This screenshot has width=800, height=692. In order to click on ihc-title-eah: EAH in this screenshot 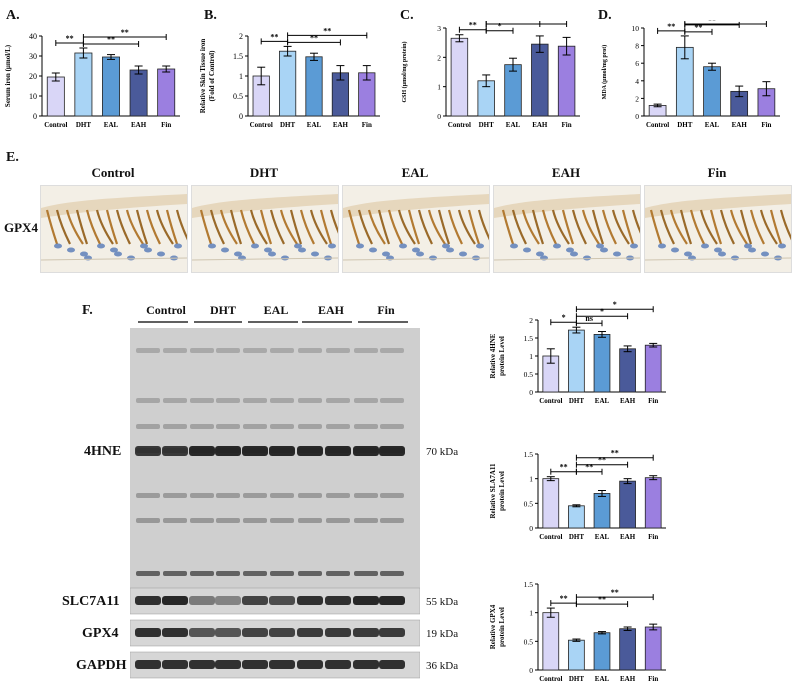, I will do `click(566, 172)`.